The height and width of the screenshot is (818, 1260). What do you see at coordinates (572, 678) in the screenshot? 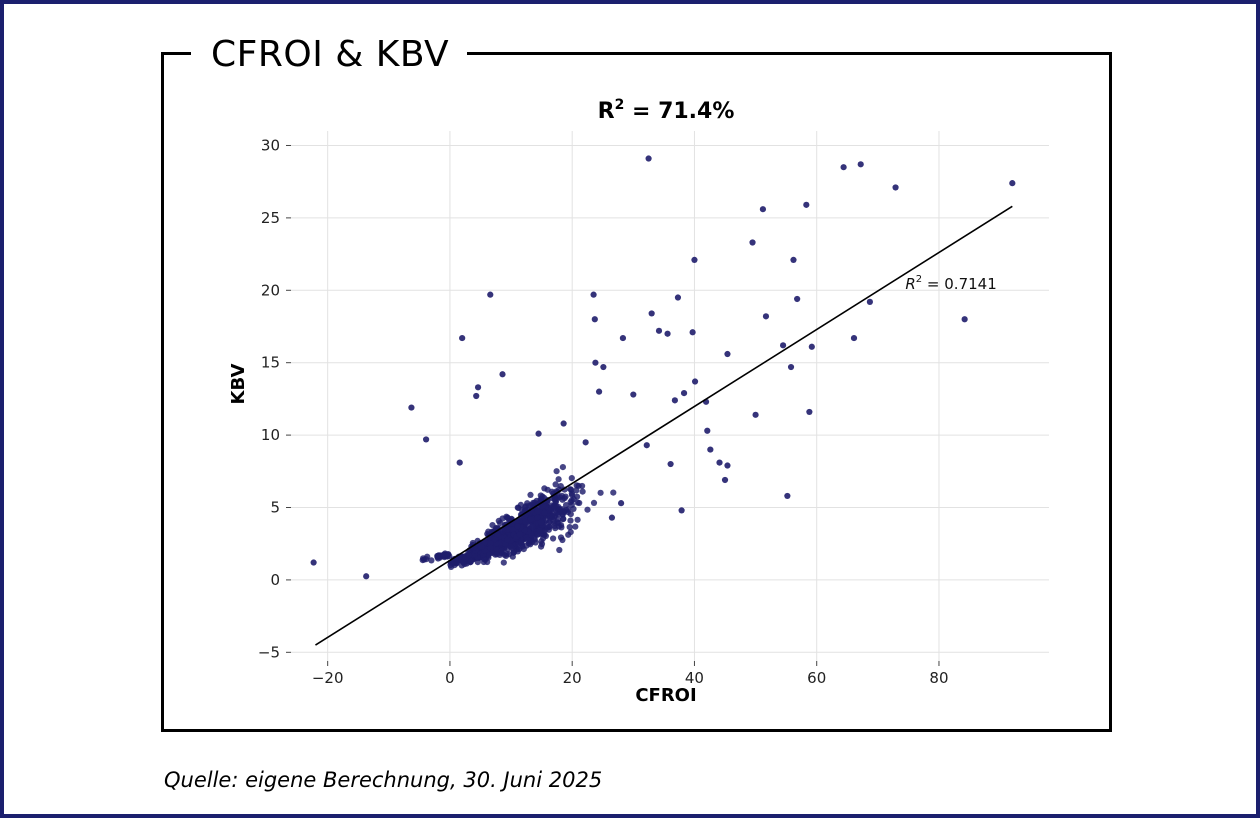
I see `x-tick-label: 20` at bounding box center [572, 678].